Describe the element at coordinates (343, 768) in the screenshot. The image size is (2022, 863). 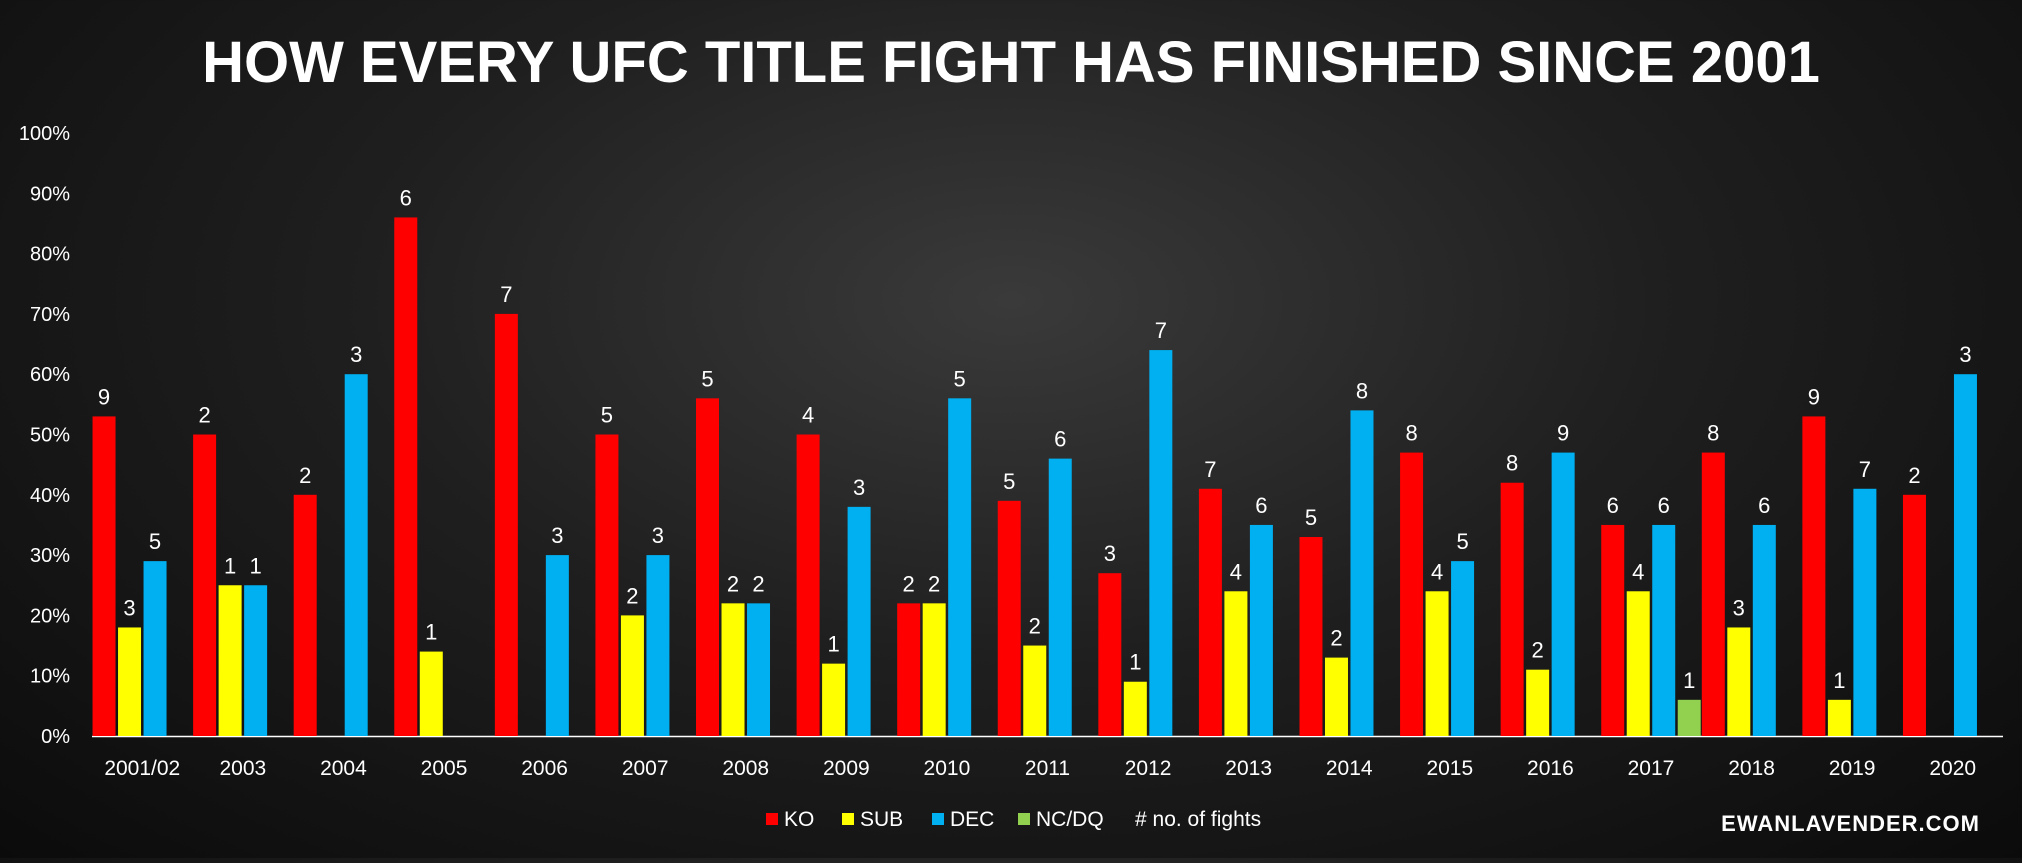
I see `x-tick-label: 2004` at that location.